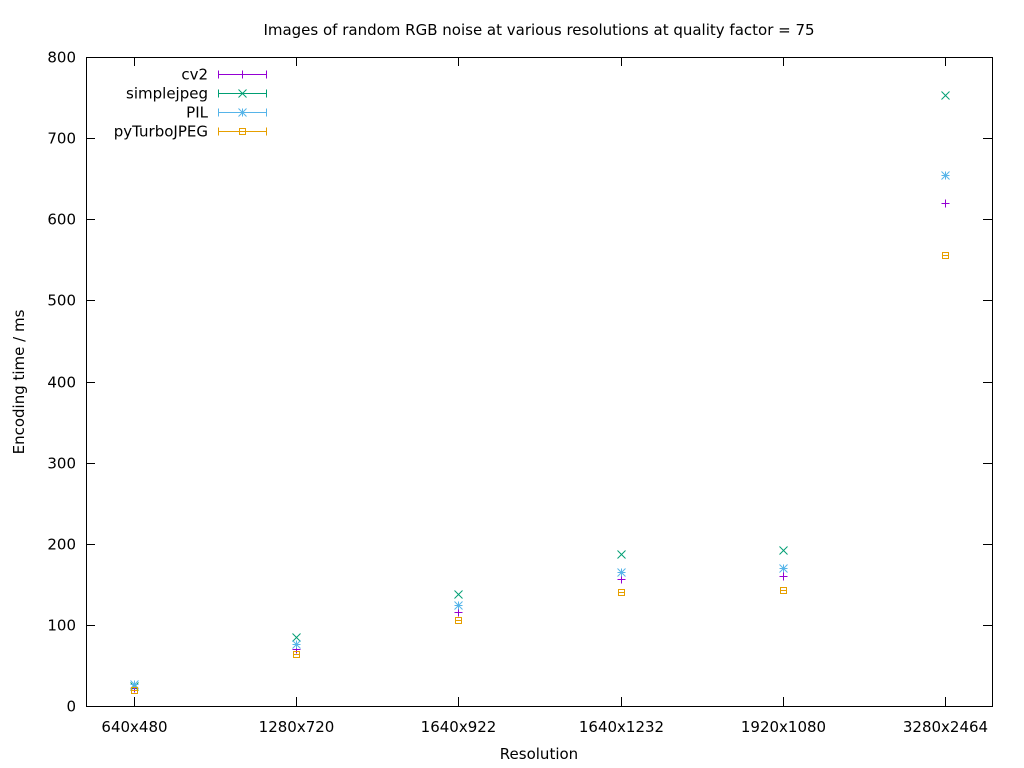 The image size is (1024, 768). I want to click on x-tick-label: 1640x922, so click(459, 727).